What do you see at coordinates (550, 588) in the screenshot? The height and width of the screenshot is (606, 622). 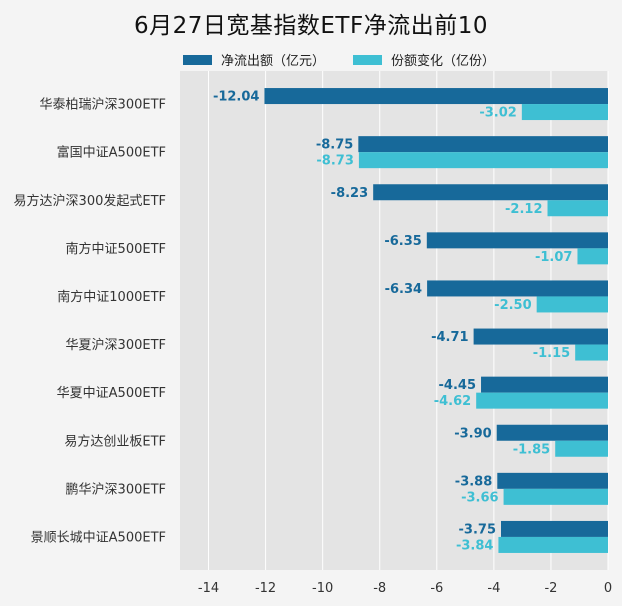 I see `x-tick-label: -2` at bounding box center [550, 588].